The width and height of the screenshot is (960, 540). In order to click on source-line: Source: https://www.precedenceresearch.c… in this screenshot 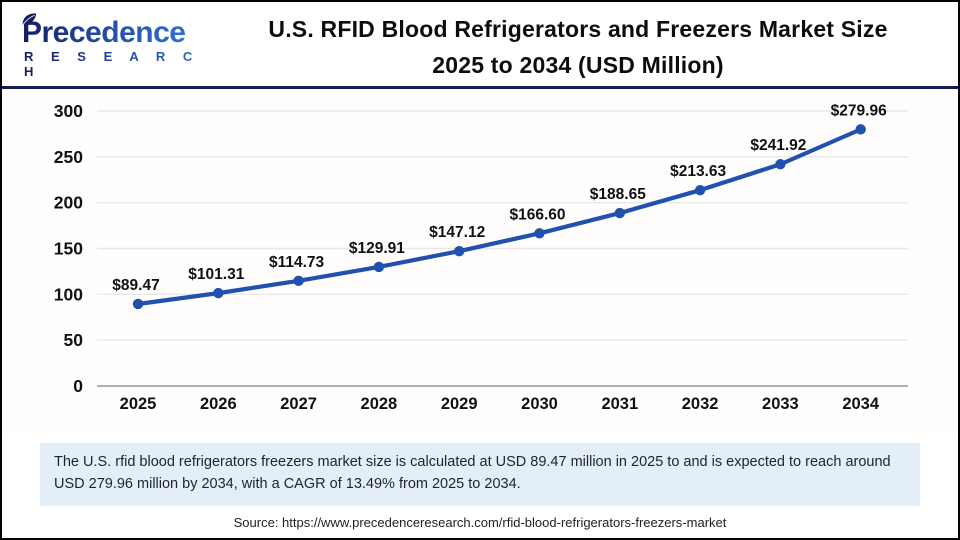, I will do `click(480, 522)`.